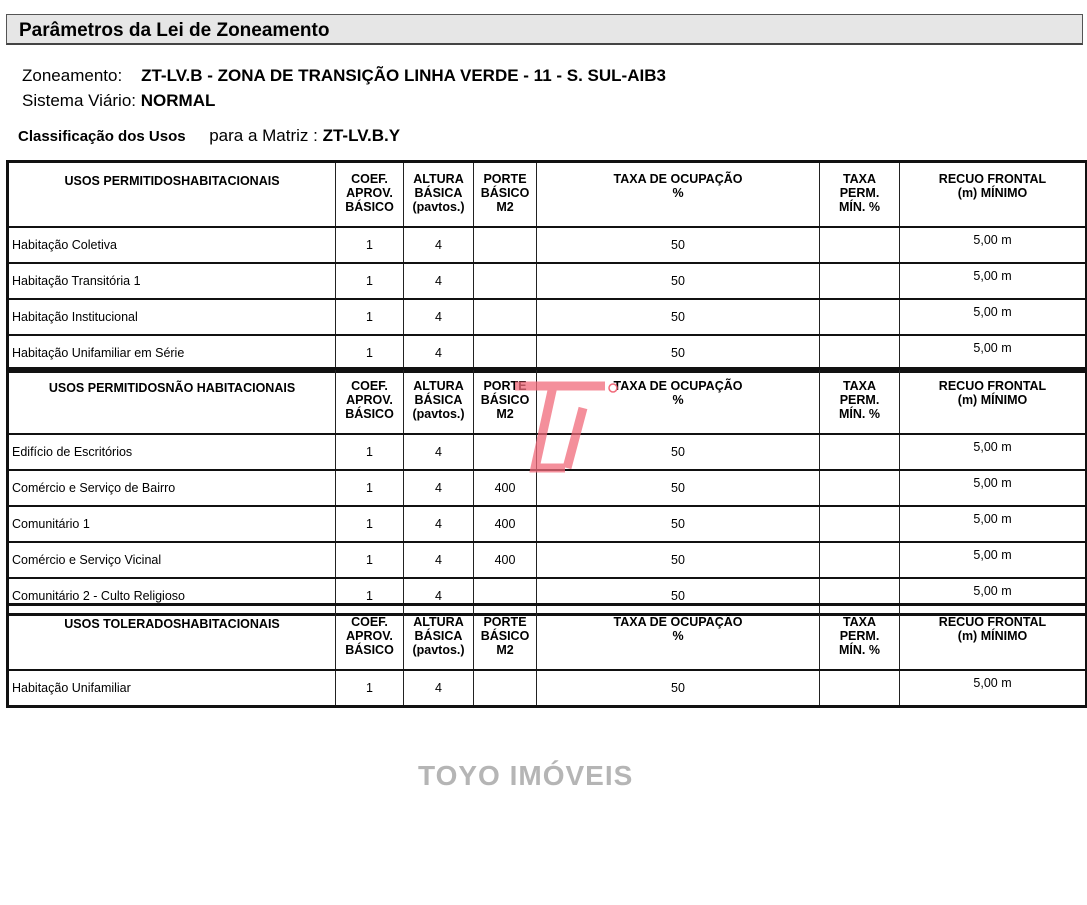 Image resolution: width=1087 pixels, height=905 pixels. What do you see at coordinates (263, 135) in the screenshot?
I see `matriz-label: para a Matriz :` at bounding box center [263, 135].